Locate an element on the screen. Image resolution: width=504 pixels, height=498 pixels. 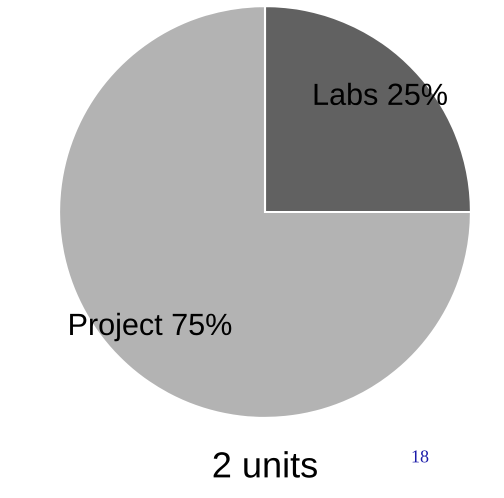
text: 18 is located at coordinates (420, 456).